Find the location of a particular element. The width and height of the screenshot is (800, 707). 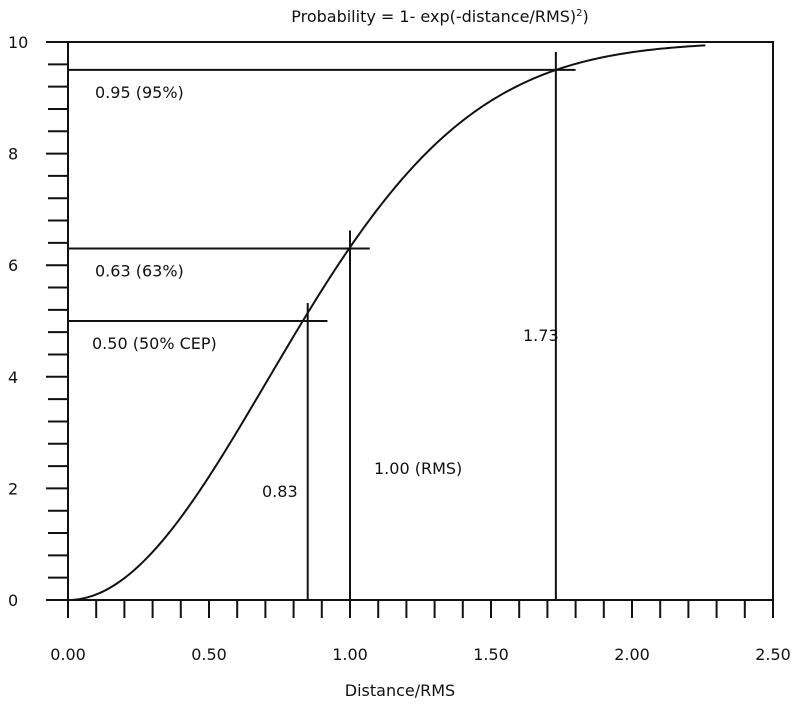

y-tick-label: 4 is located at coordinates (13, 377).